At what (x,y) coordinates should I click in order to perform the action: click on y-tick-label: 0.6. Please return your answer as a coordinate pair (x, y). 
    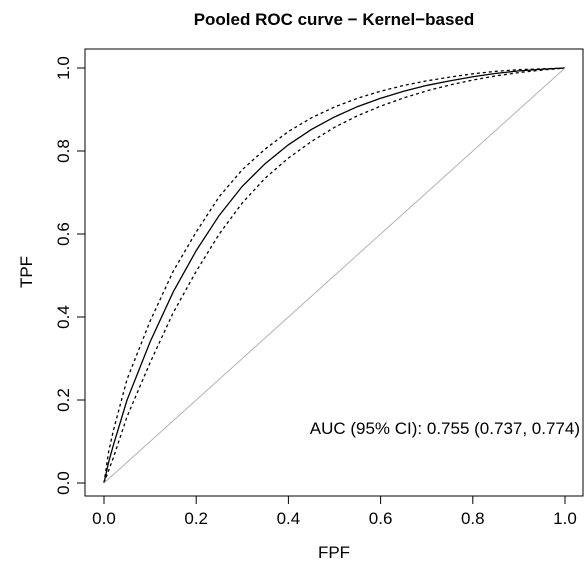
    Looking at the image, I should click on (63, 234).